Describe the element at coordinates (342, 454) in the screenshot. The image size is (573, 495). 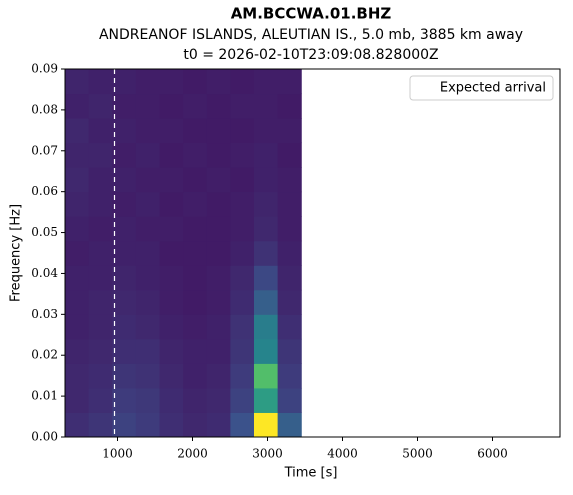
I see `x-tick-label: 4000` at that location.